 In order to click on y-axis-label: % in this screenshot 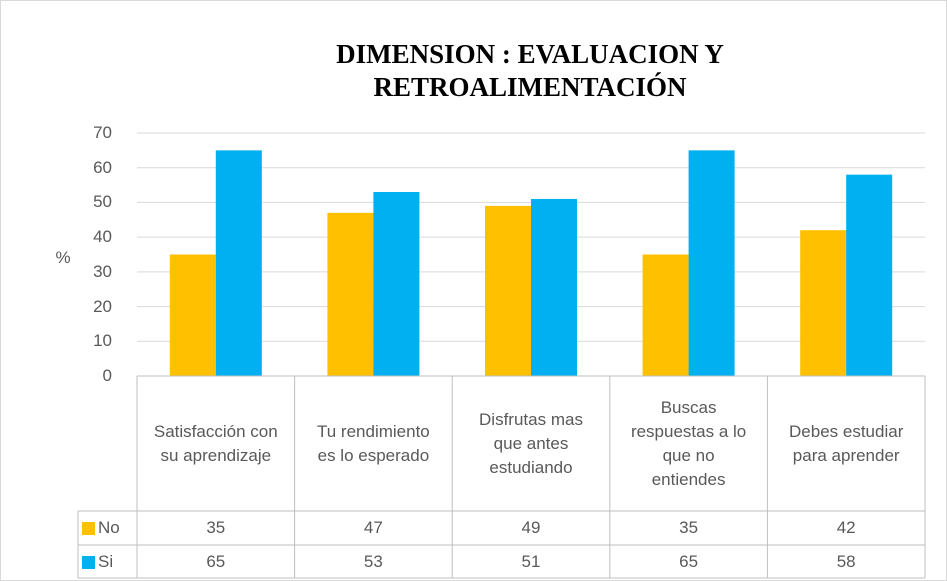, I will do `click(63, 257)`.